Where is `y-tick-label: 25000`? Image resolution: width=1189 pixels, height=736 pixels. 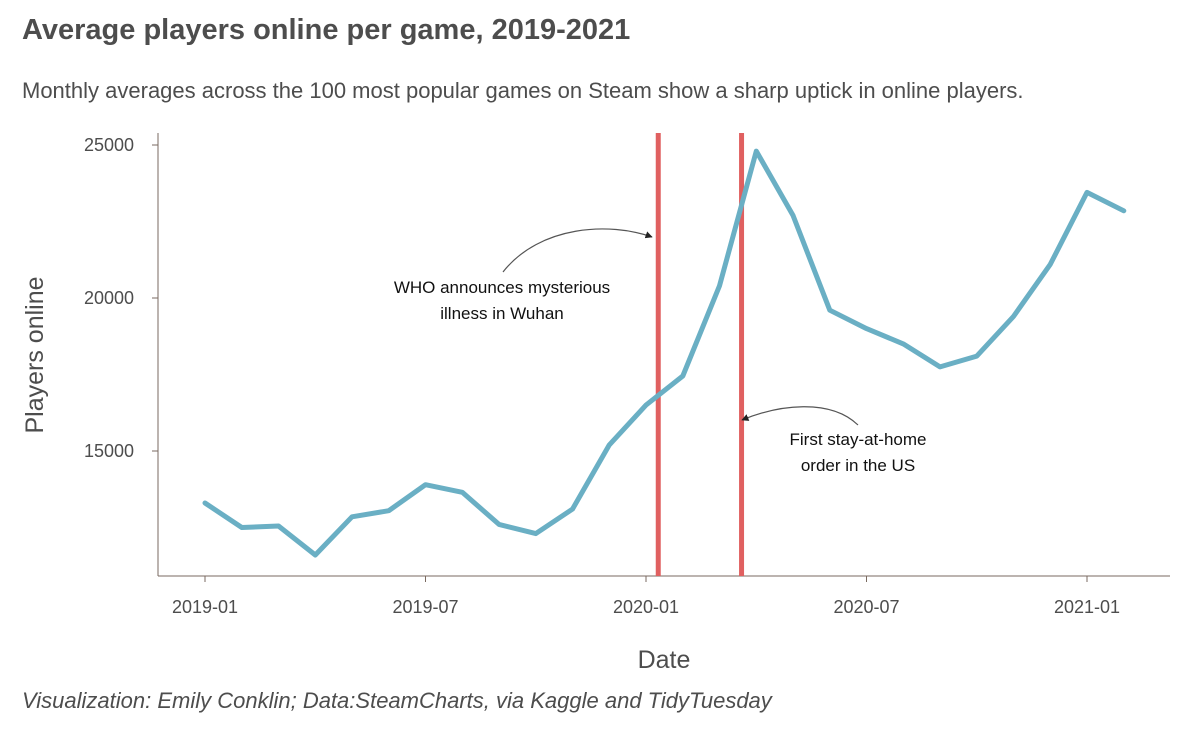
y-tick-label: 25000 is located at coordinates (109, 145).